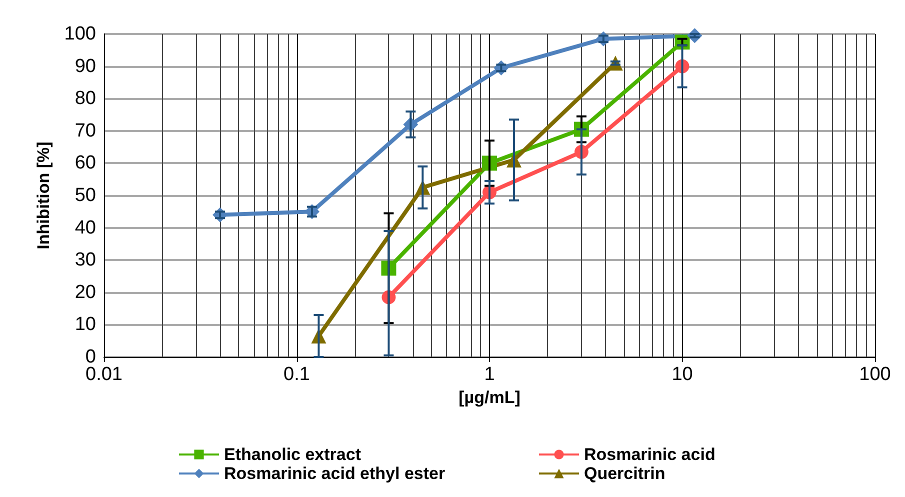 This screenshot has height=497, width=905. What do you see at coordinates (489, 374) in the screenshot?
I see `x-tick-label: 1` at bounding box center [489, 374].